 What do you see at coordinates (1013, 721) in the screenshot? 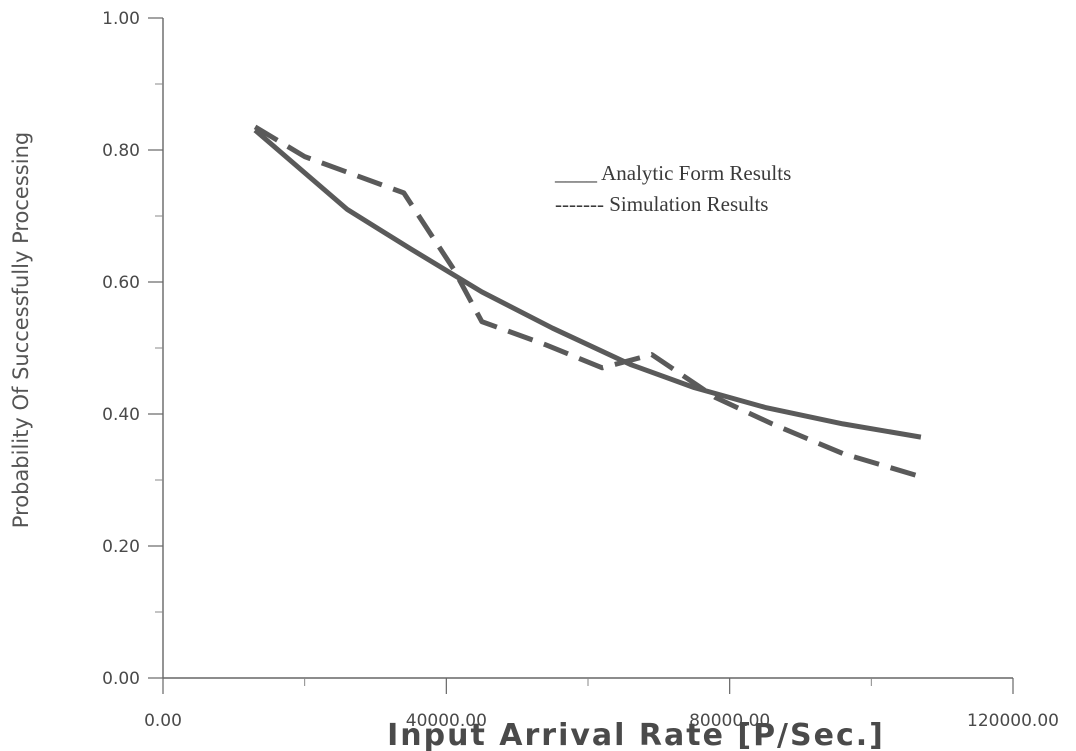
I see `x-tick-label: 120000.00` at bounding box center [1013, 721].